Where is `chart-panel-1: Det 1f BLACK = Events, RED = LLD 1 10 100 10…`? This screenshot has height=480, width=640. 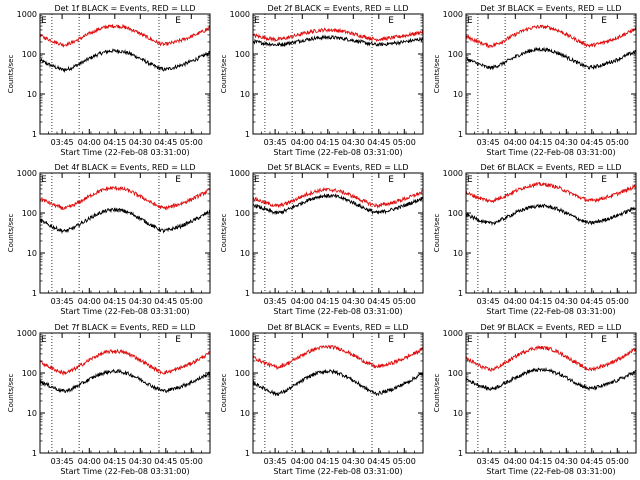 chart-panel-1: Det 1f BLACK = Events, RED = LLD 1 10 100 10… is located at coordinates (109, 80).